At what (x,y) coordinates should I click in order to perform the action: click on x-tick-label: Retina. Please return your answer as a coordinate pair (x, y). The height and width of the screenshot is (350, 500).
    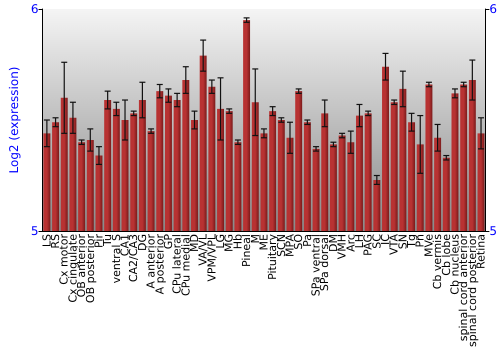
    Looking at the image, I should click on (481, 252).